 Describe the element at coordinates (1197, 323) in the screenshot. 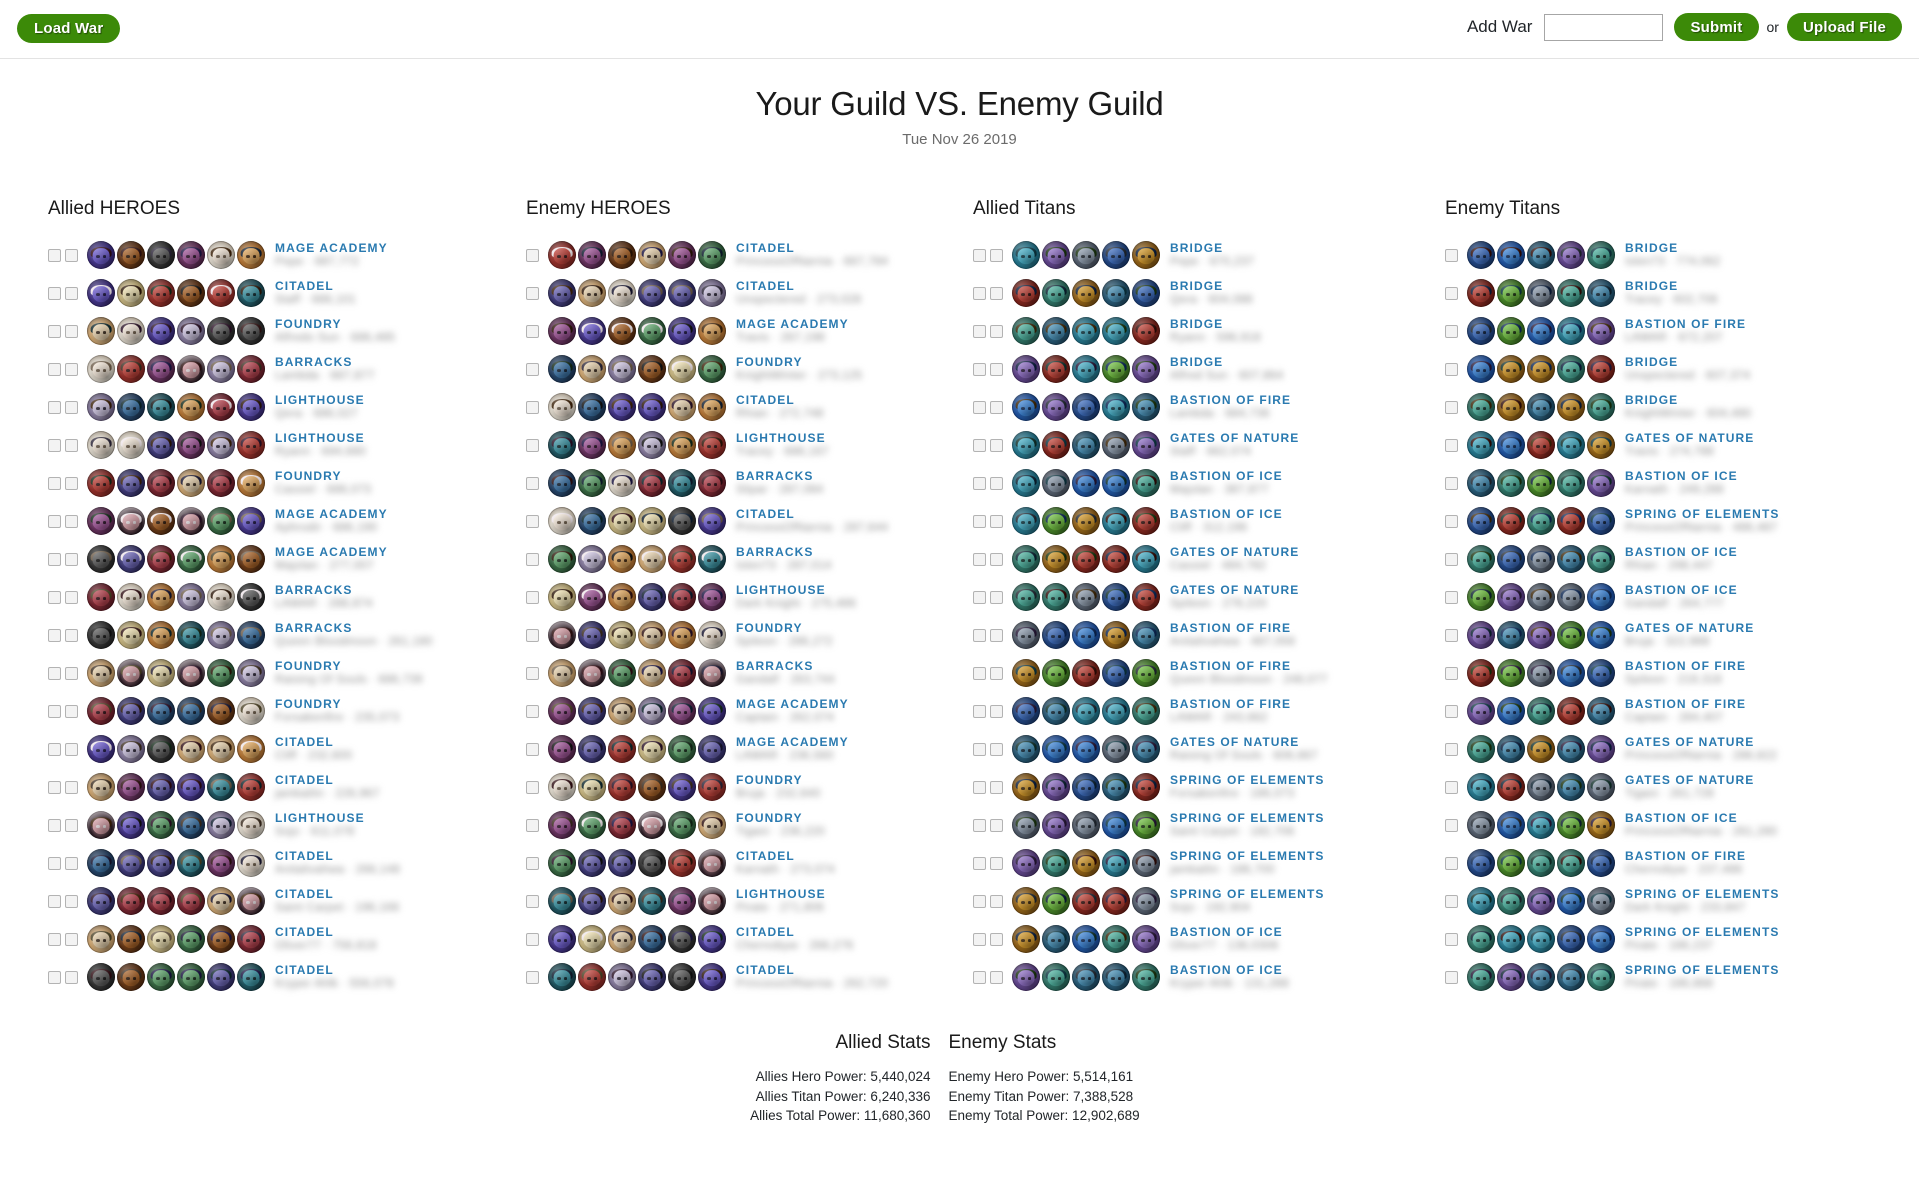

I see `building-label: BRIDGE` at that location.